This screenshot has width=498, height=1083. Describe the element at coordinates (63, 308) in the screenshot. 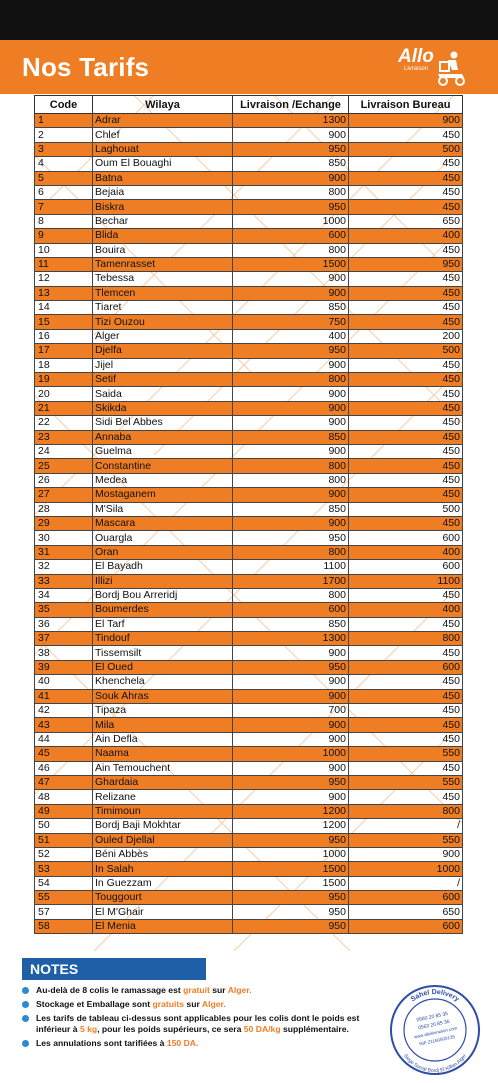

I see `cell-code: 14` at that location.